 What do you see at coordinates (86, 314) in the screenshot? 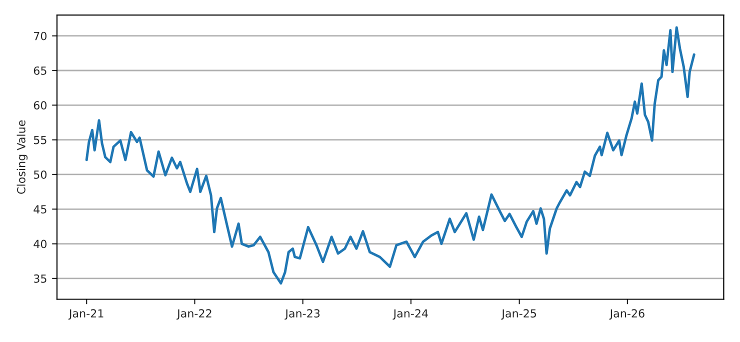
I see `x-tick-label: Jan-21` at bounding box center [86, 314].